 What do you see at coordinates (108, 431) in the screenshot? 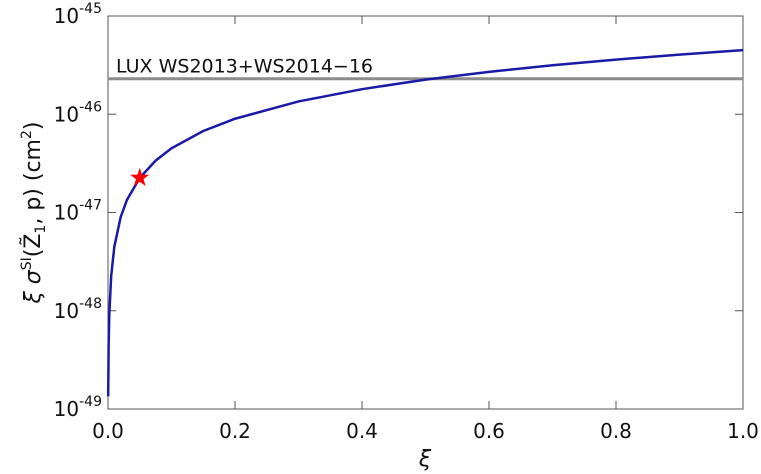
I see `x-tick-label: 0.0` at bounding box center [108, 431].